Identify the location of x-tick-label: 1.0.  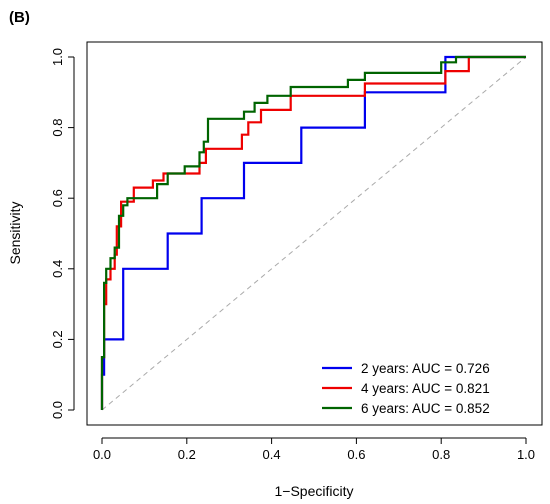
(526, 454).